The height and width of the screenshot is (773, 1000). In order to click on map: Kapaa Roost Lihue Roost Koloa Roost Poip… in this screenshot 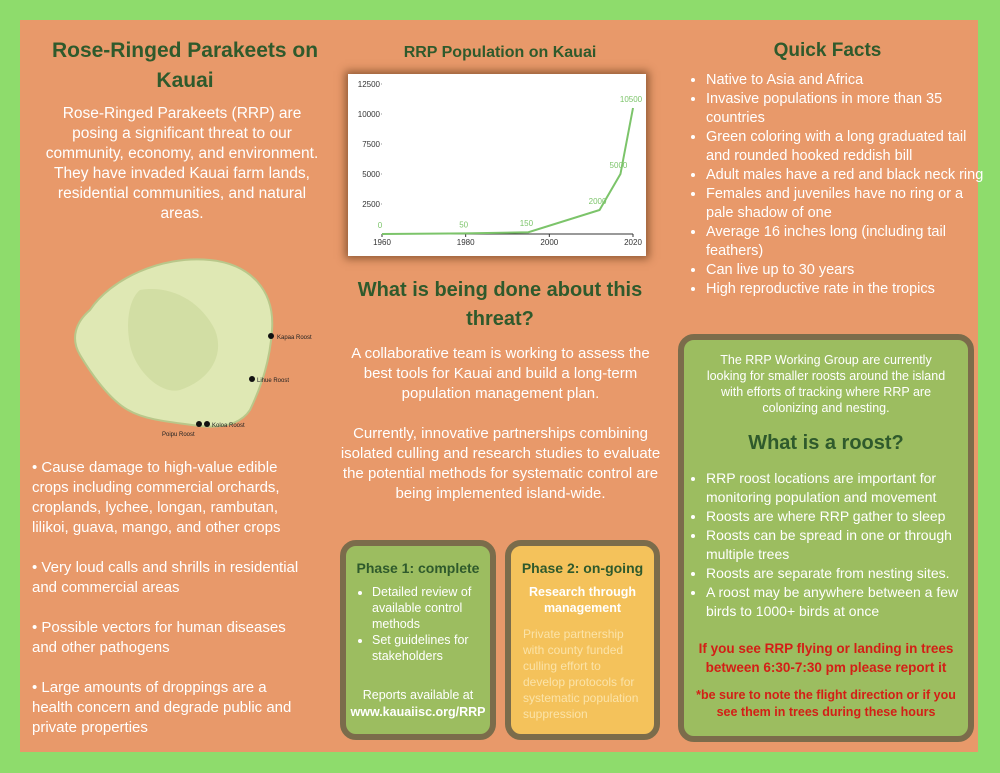, I will do `click(193, 348)`.